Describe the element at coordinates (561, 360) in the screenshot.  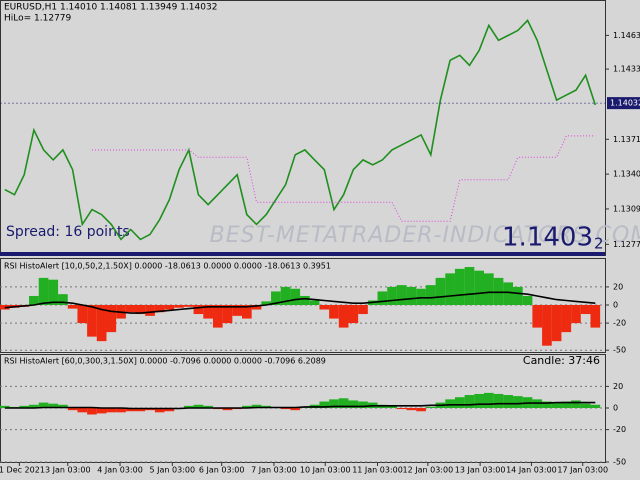
I see `candle-timer: Candle: 37:46` at that location.